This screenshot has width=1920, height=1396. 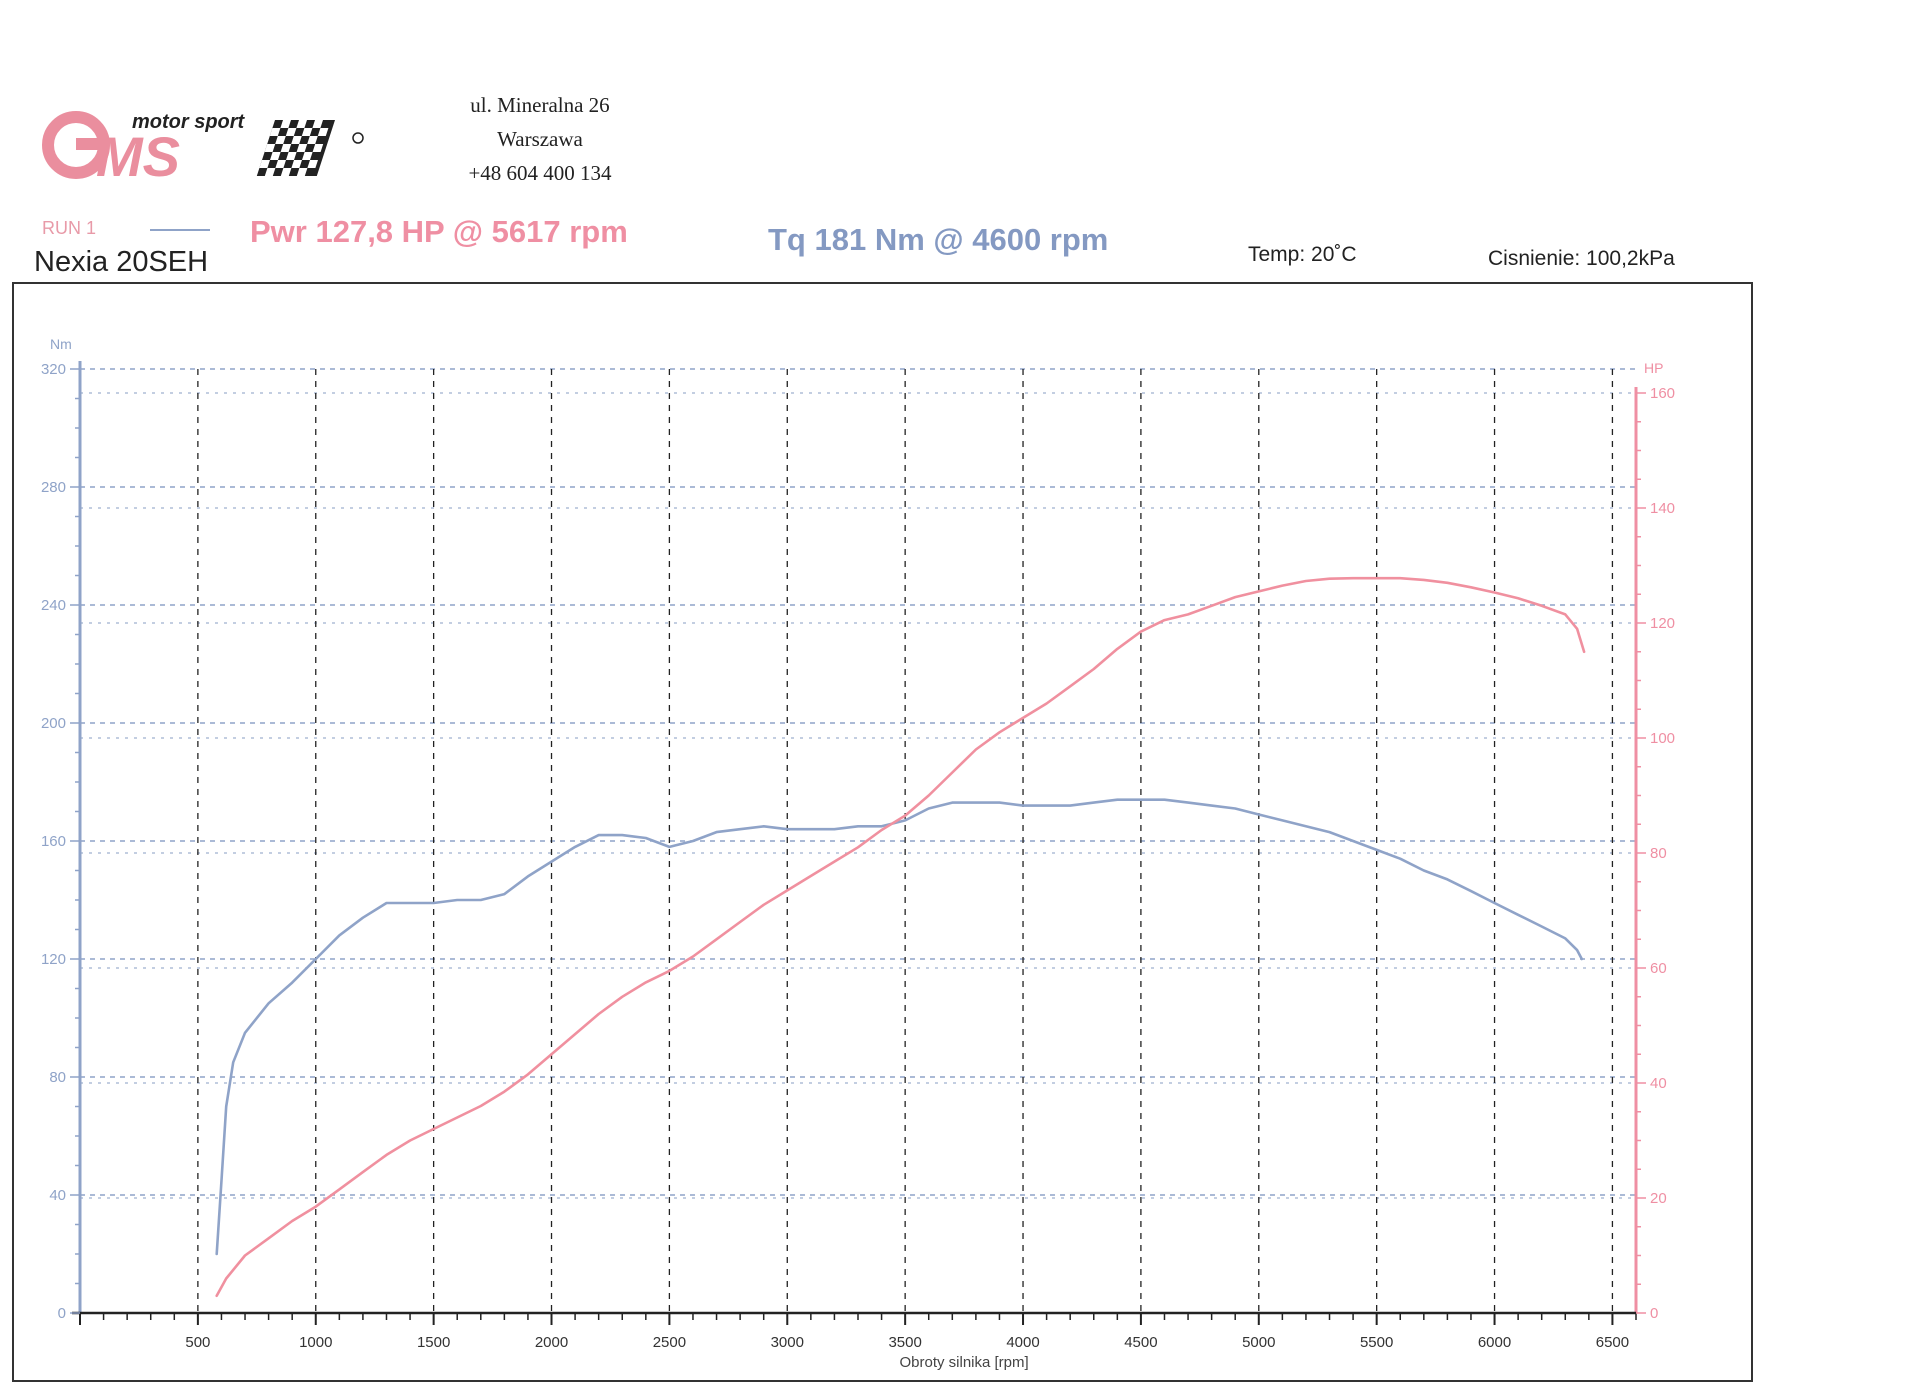 What do you see at coordinates (53, 487) in the screenshot?
I see `y-left-tick-label: 280` at bounding box center [53, 487].